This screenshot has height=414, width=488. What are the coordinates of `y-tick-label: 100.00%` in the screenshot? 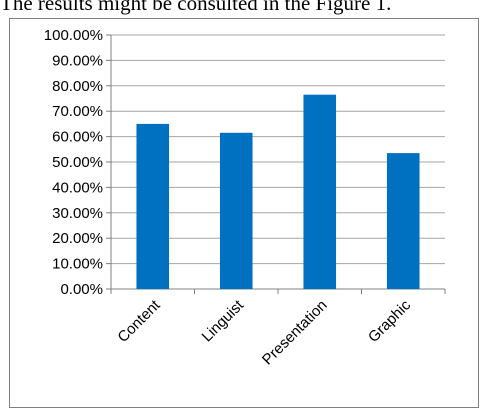 It's located at (73, 35).